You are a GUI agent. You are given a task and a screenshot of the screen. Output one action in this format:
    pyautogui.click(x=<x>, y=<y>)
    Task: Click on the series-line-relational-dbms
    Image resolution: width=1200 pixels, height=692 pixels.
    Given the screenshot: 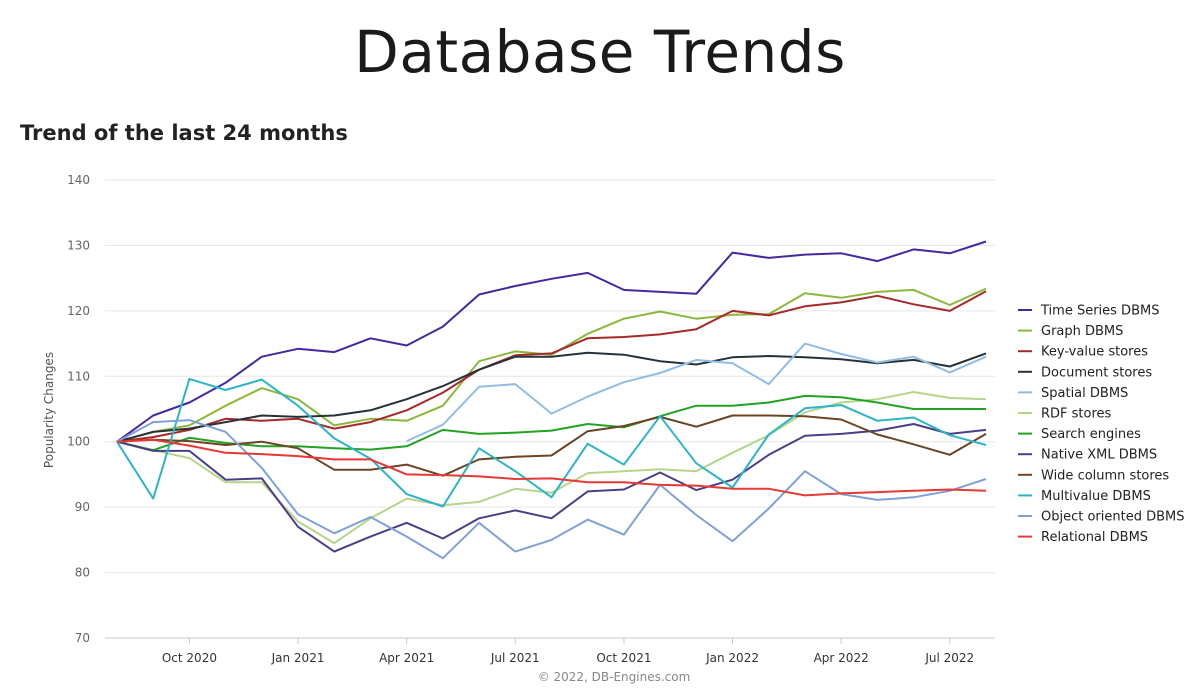 What is the action you would take?
    pyautogui.click(x=551, y=467)
    